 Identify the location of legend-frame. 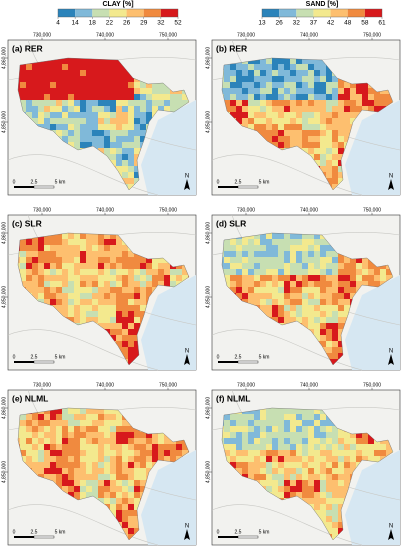
(118, 13).